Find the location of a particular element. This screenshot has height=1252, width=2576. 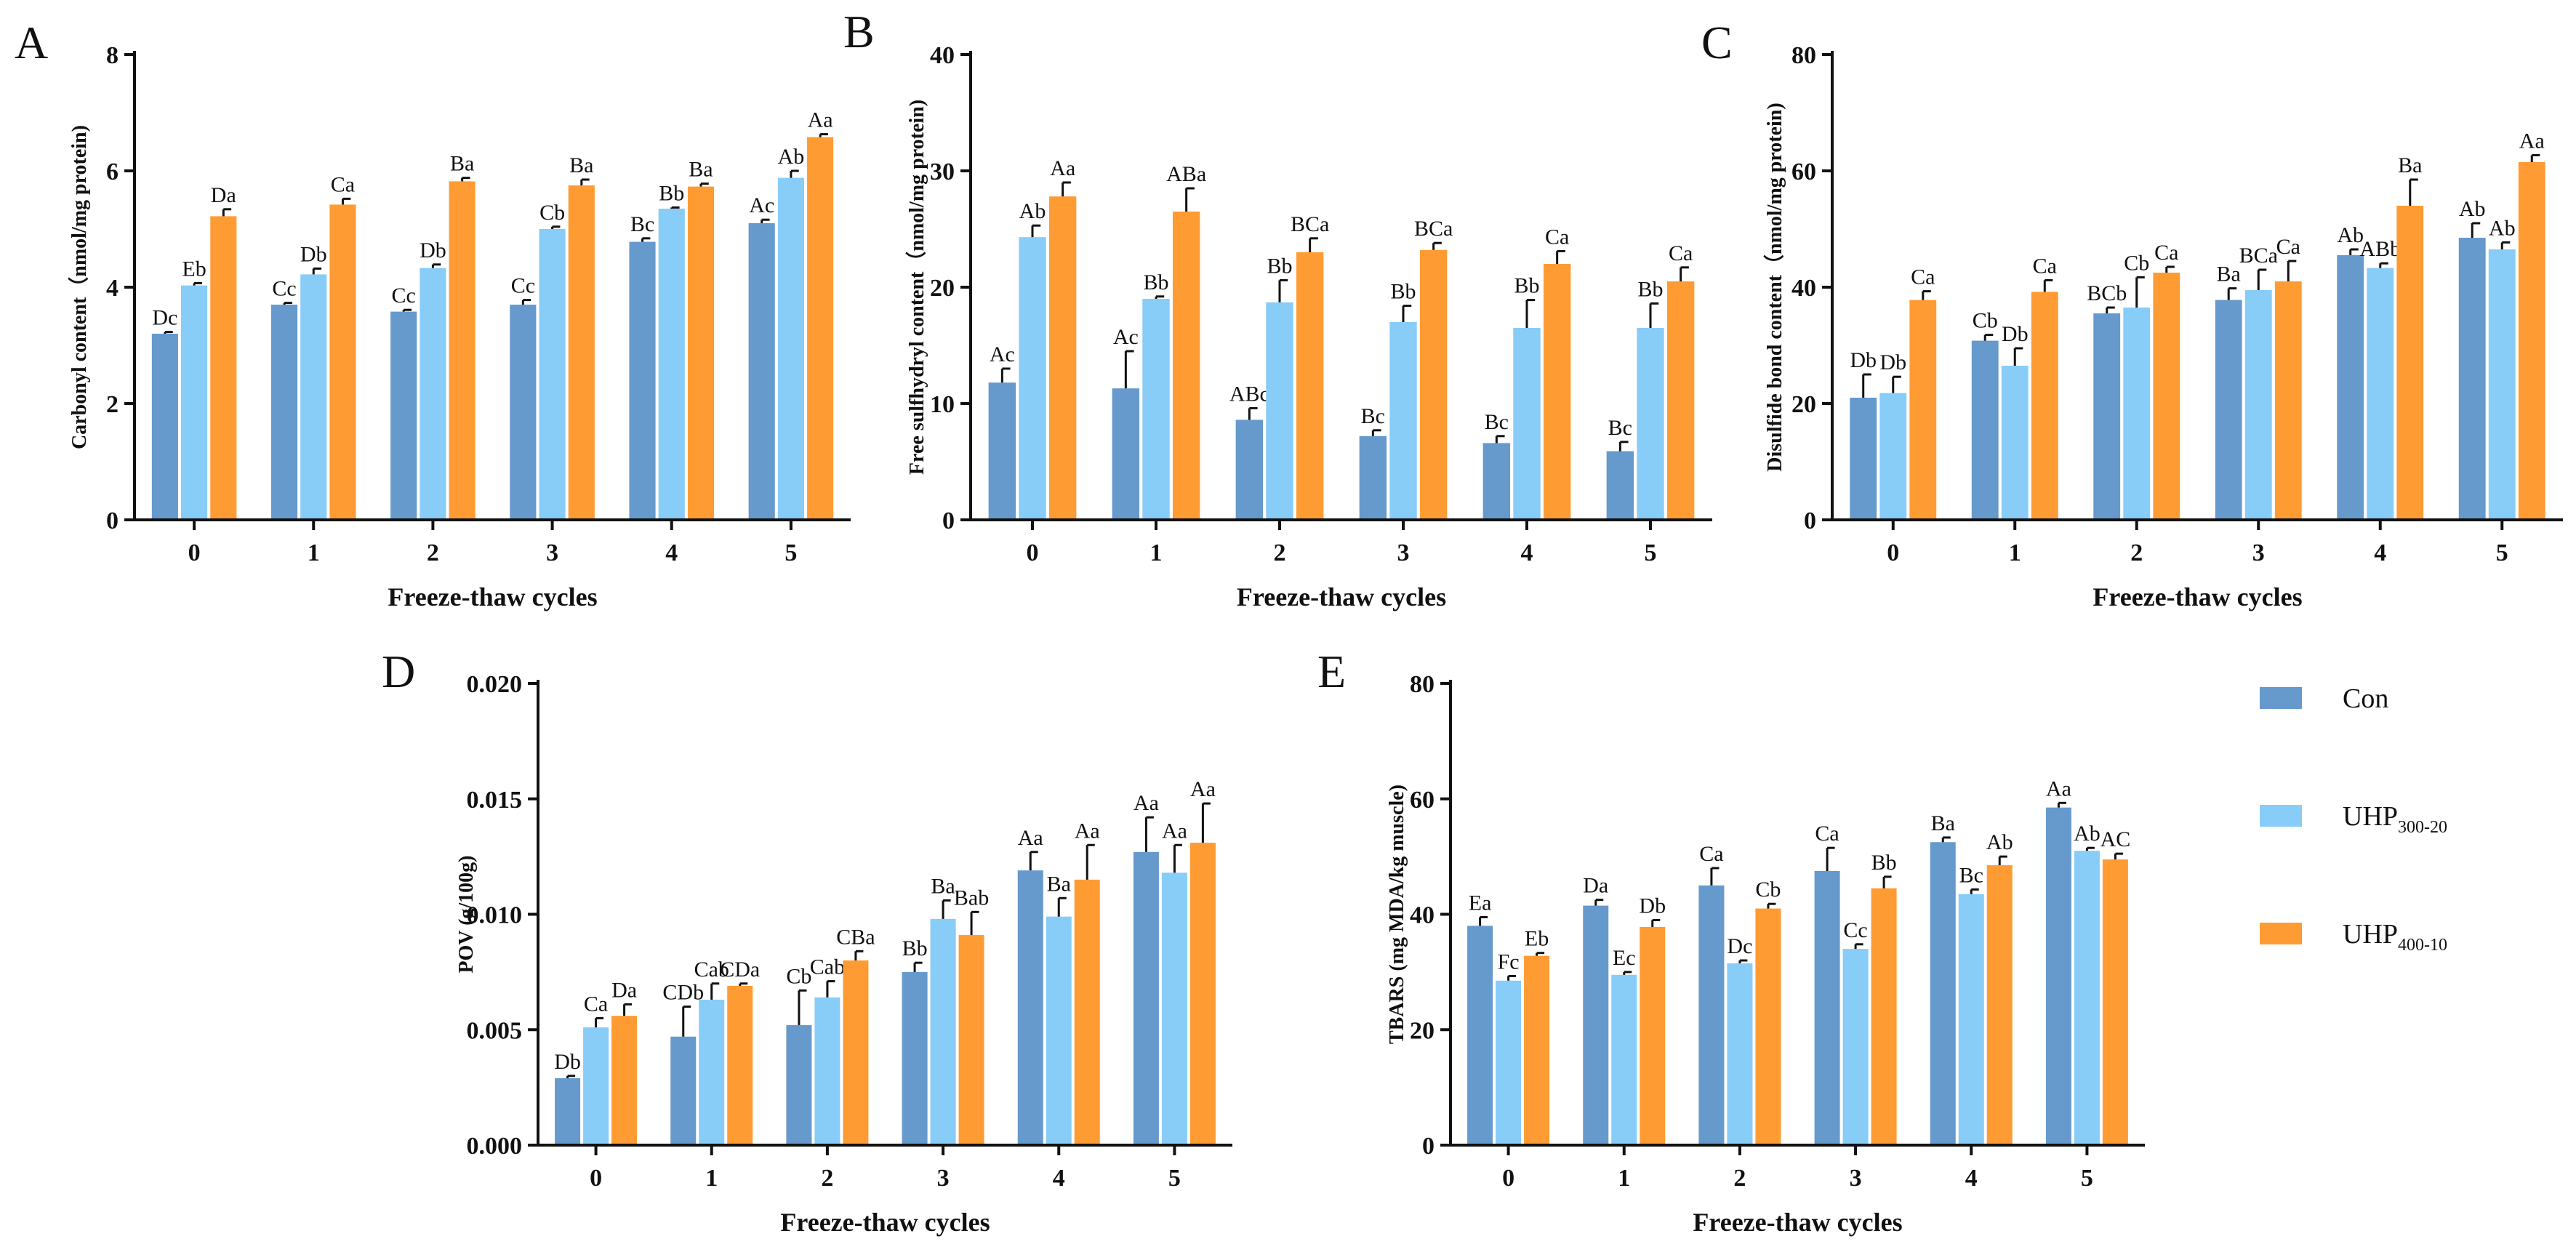

panel-letter: C is located at coordinates (1717, 42).